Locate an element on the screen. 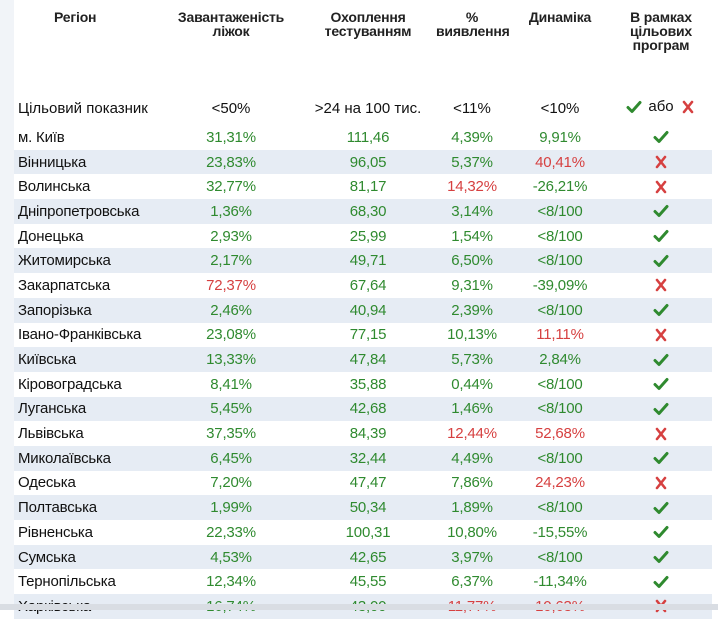 This screenshot has height=619, width=718. table-row: Житомирська 2,17% 49,71 6,50% <8/100 is located at coordinates (363, 261).